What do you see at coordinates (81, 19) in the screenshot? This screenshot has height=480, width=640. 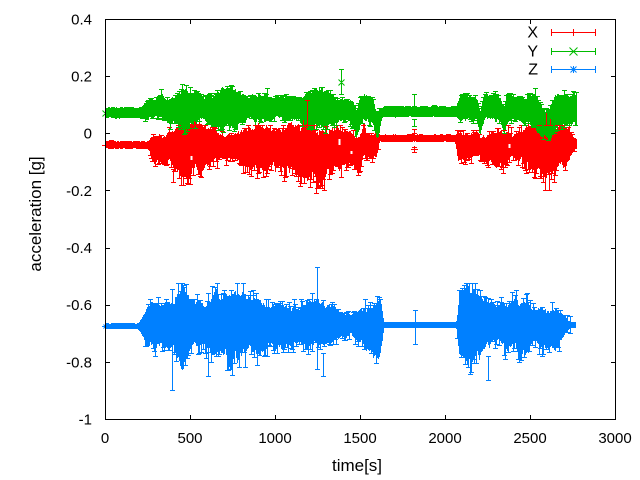 I see `svg-text: 0.4` at bounding box center [81, 19].